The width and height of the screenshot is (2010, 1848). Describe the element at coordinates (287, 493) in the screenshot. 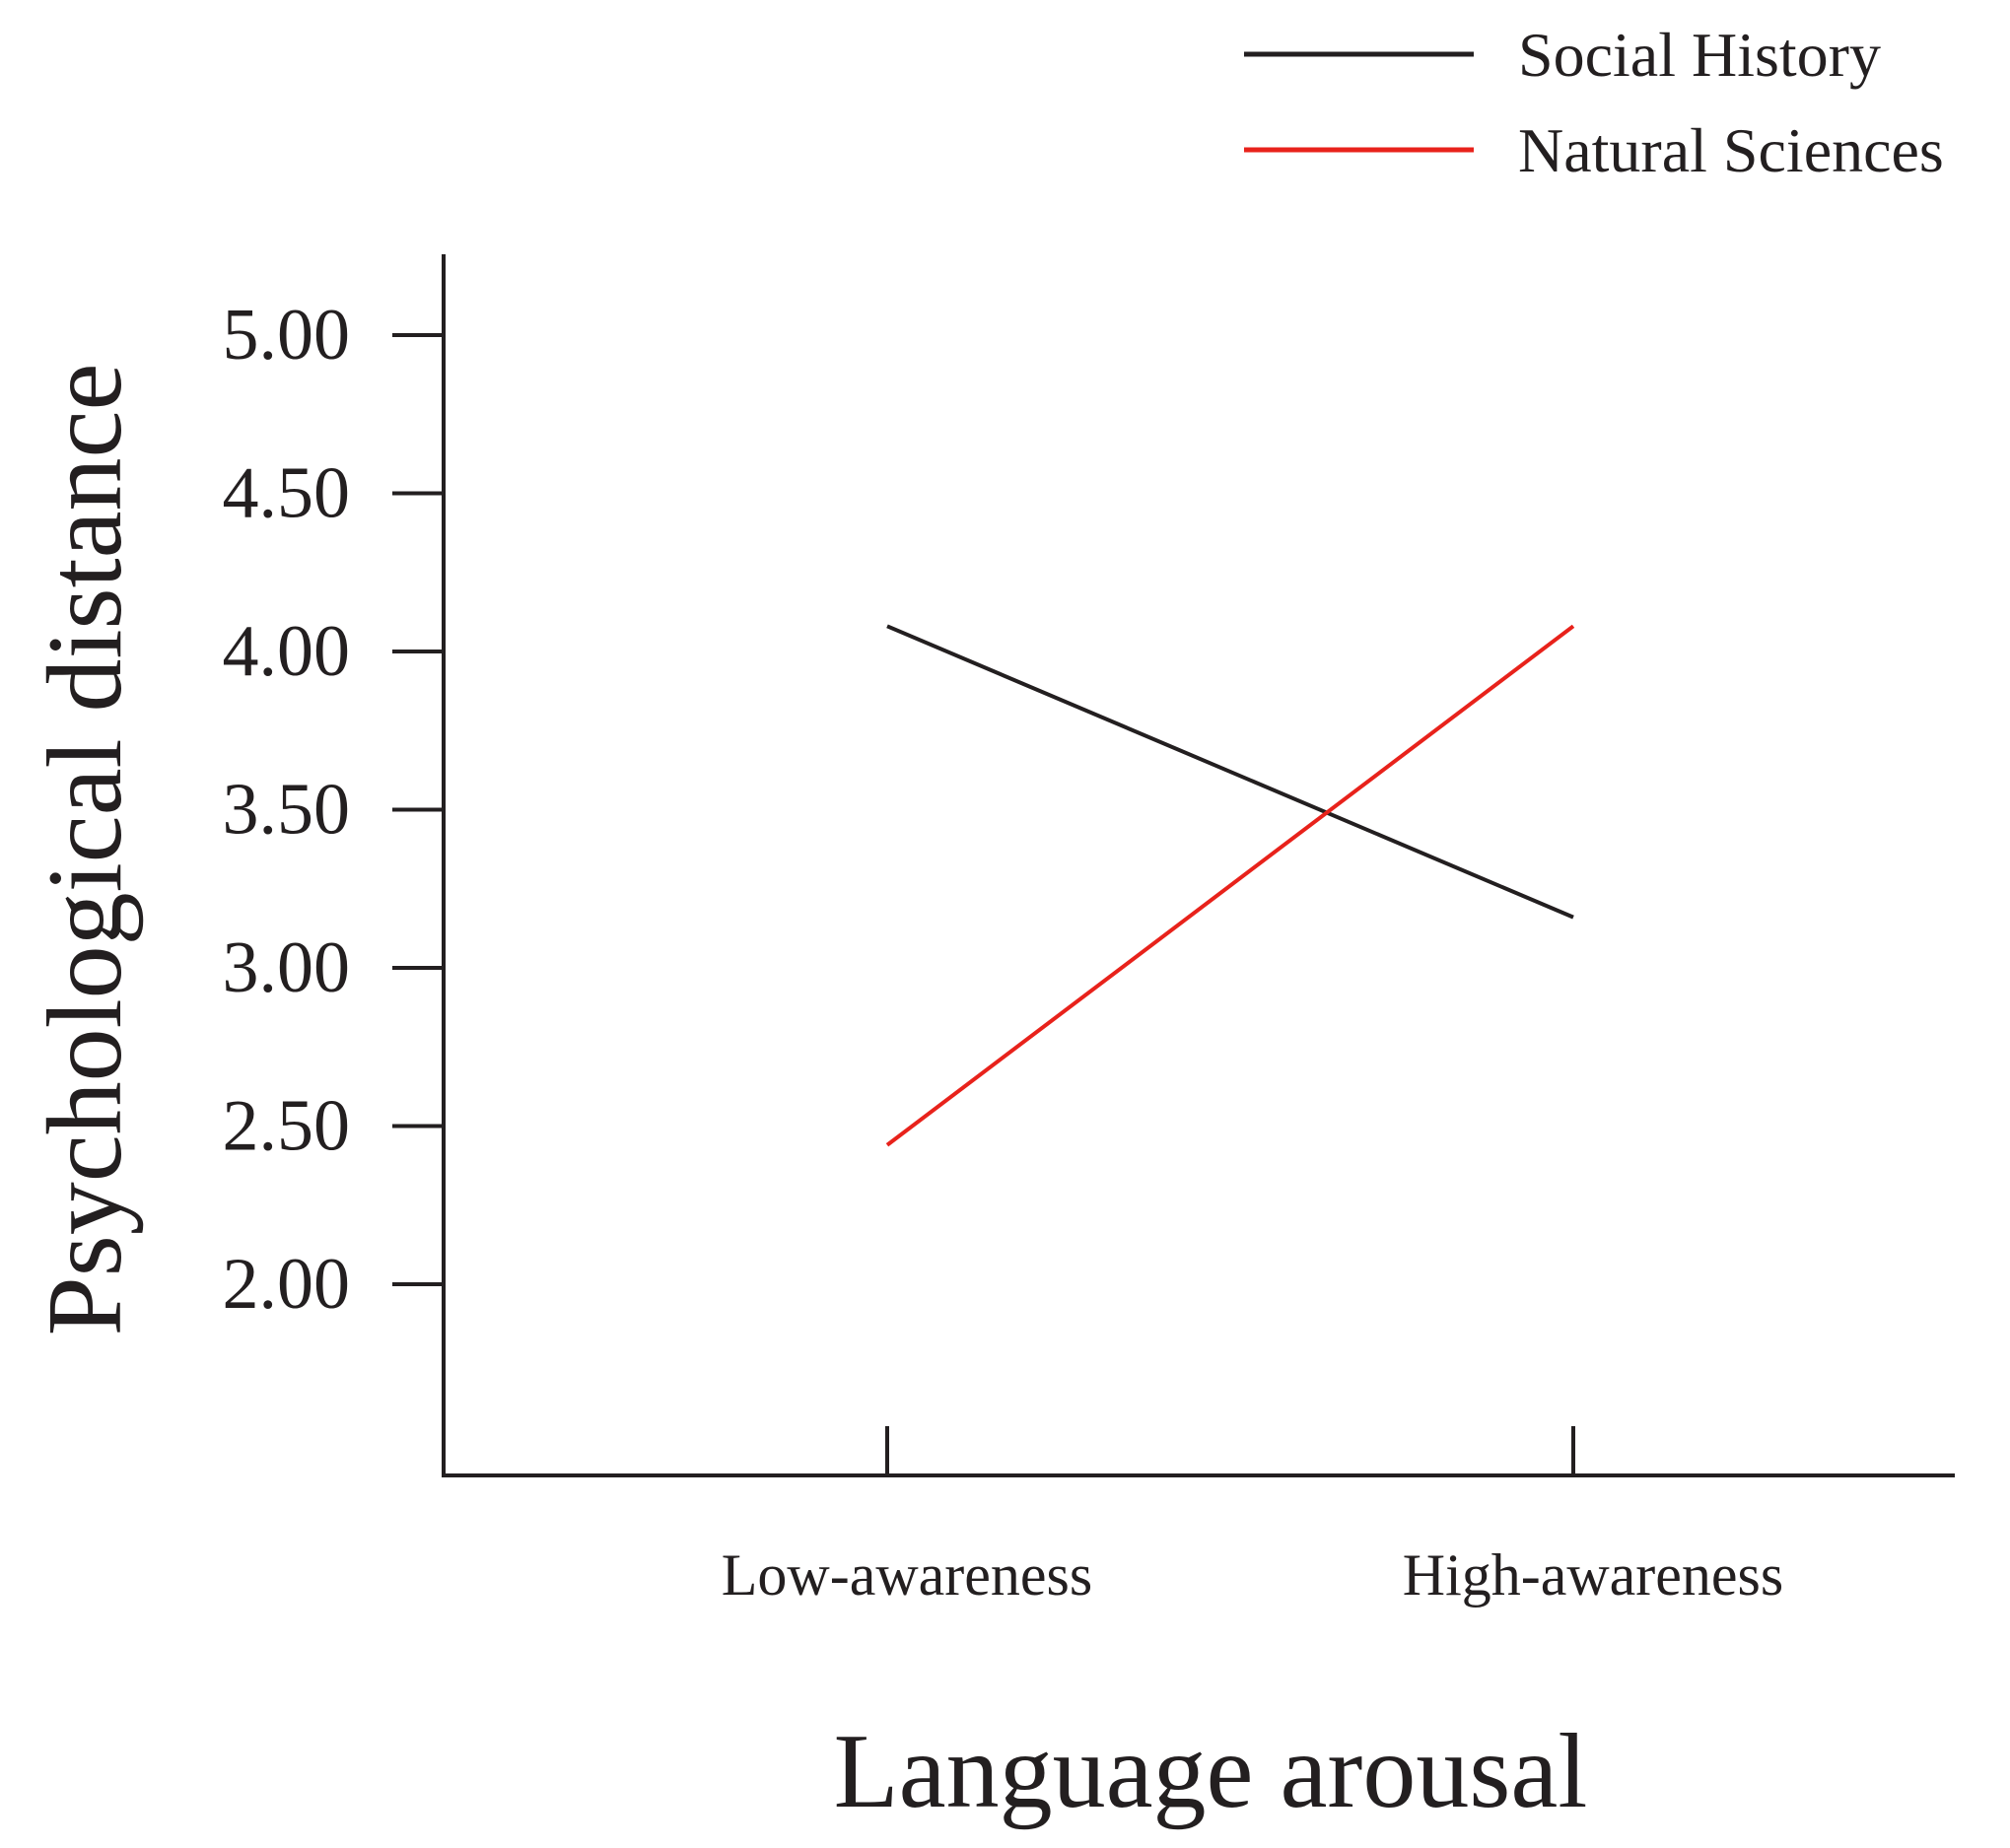

I see `y-tick-label: 4.50` at that location.